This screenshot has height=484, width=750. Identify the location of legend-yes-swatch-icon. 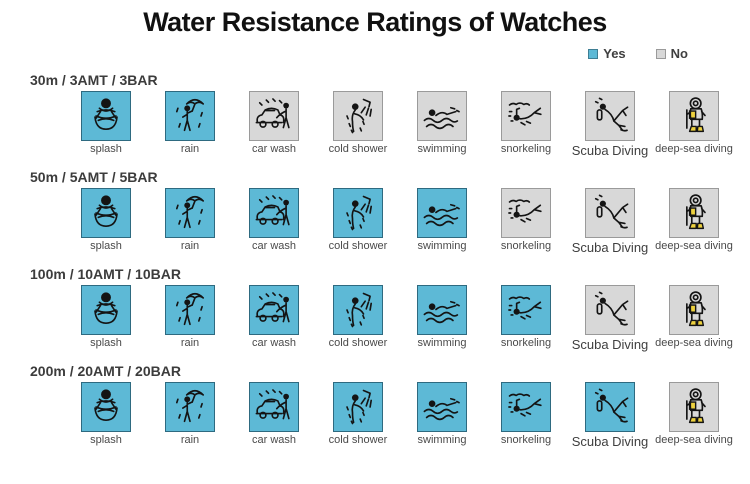
(593, 53).